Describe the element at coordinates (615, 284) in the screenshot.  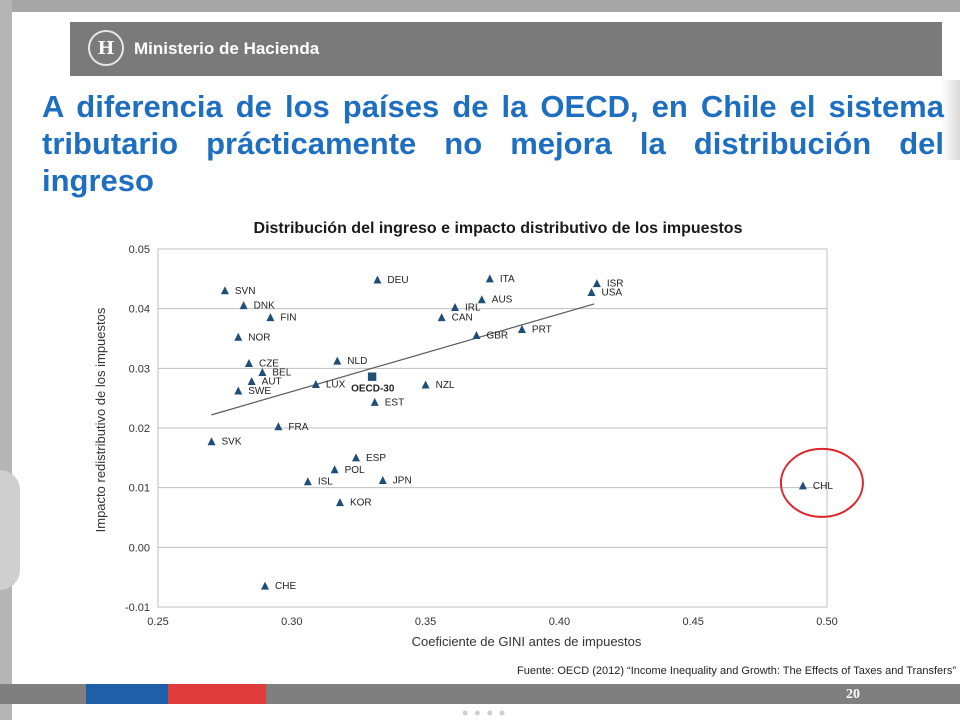
I see `point-label-isr: ISR` at that location.